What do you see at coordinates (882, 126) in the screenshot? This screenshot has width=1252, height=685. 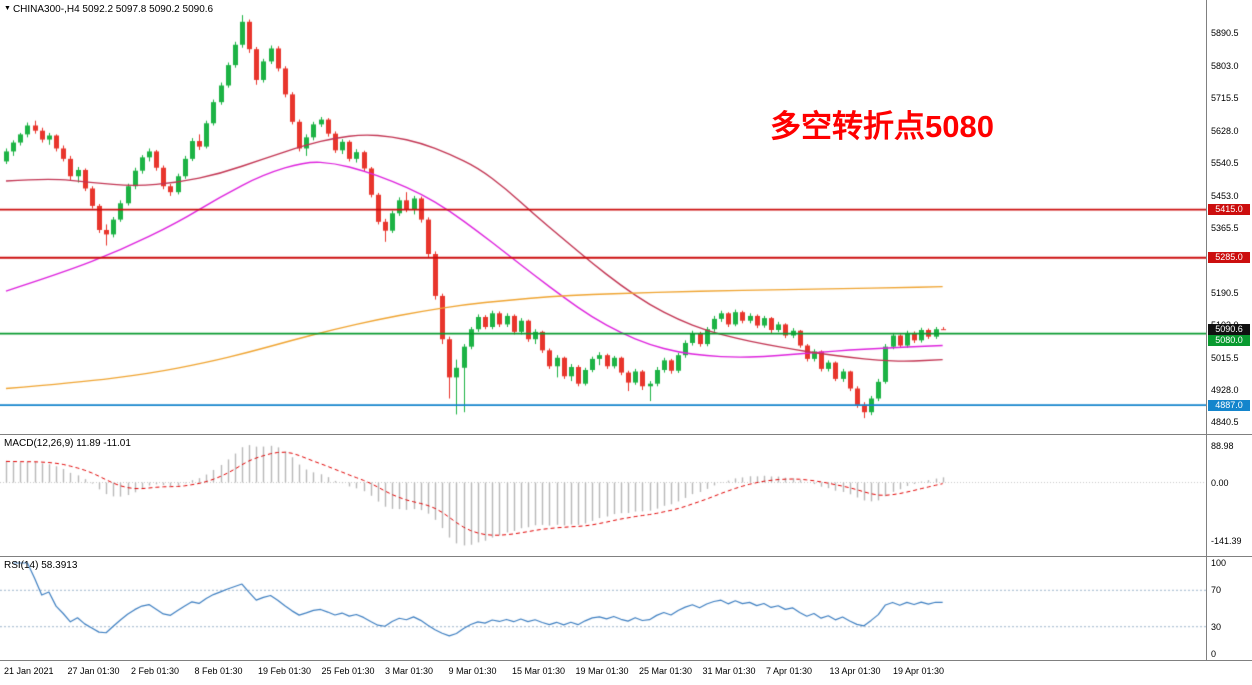 I see `annotation-text: 多空转折点5080` at bounding box center [882, 126].